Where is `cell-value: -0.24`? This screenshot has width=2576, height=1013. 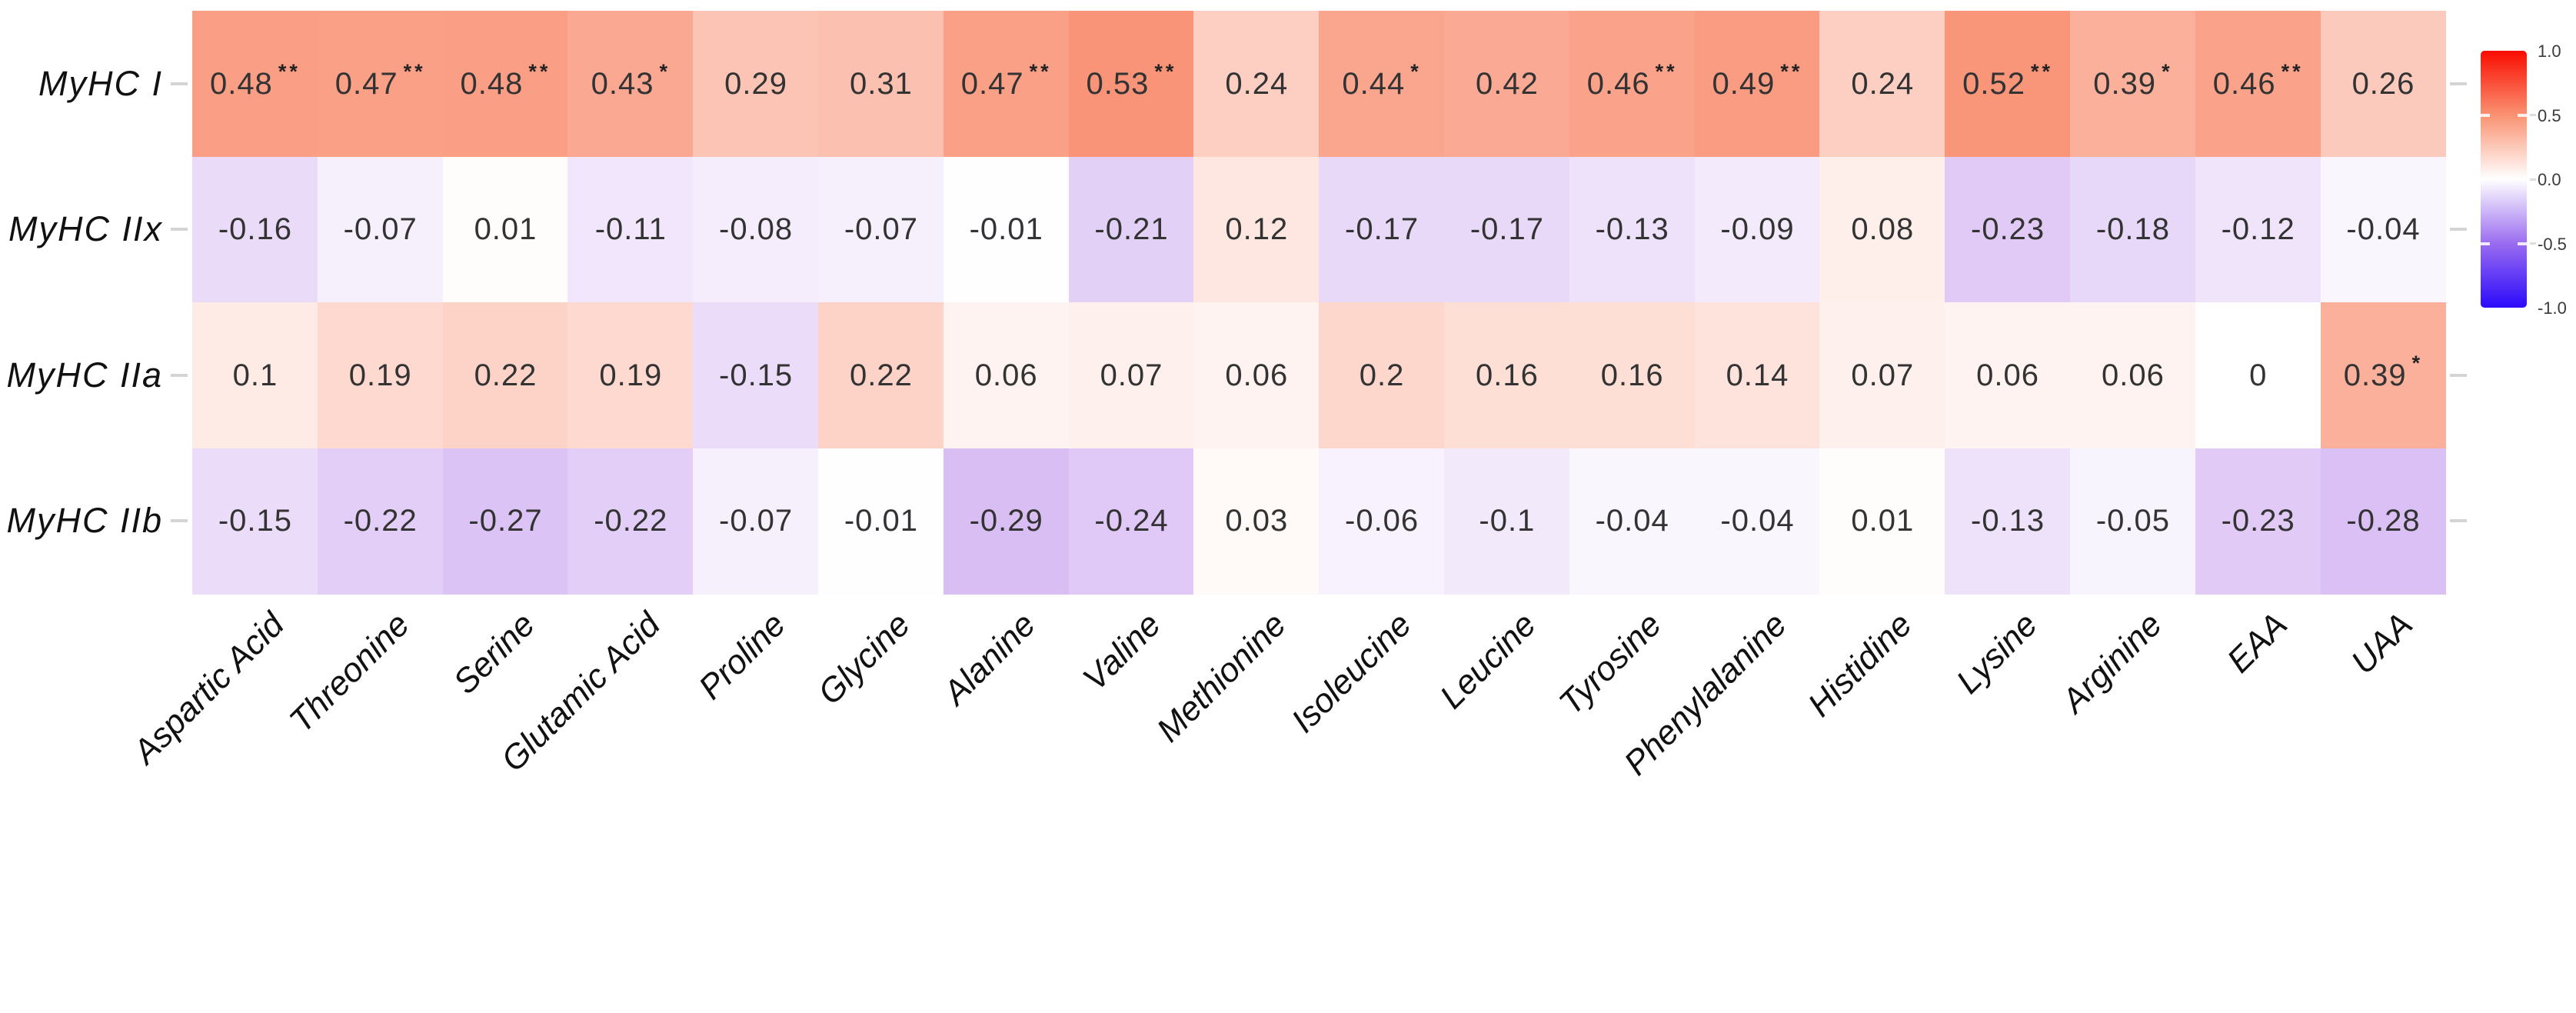
cell-value: -0.24 is located at coordinates (1131, 521).